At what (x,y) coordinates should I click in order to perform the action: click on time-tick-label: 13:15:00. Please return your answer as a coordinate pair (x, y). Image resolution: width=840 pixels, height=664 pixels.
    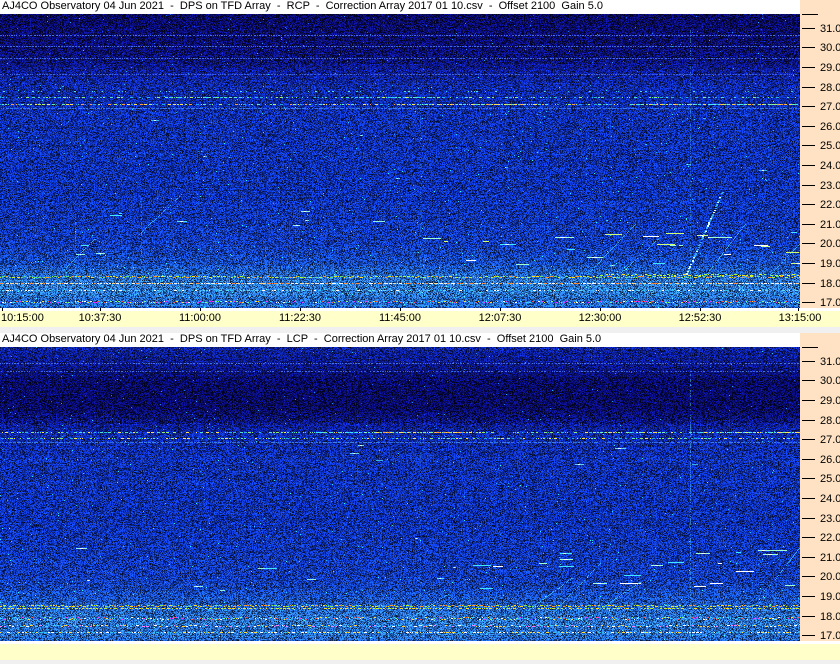
    Looking at the image, I should click on (800, 318).